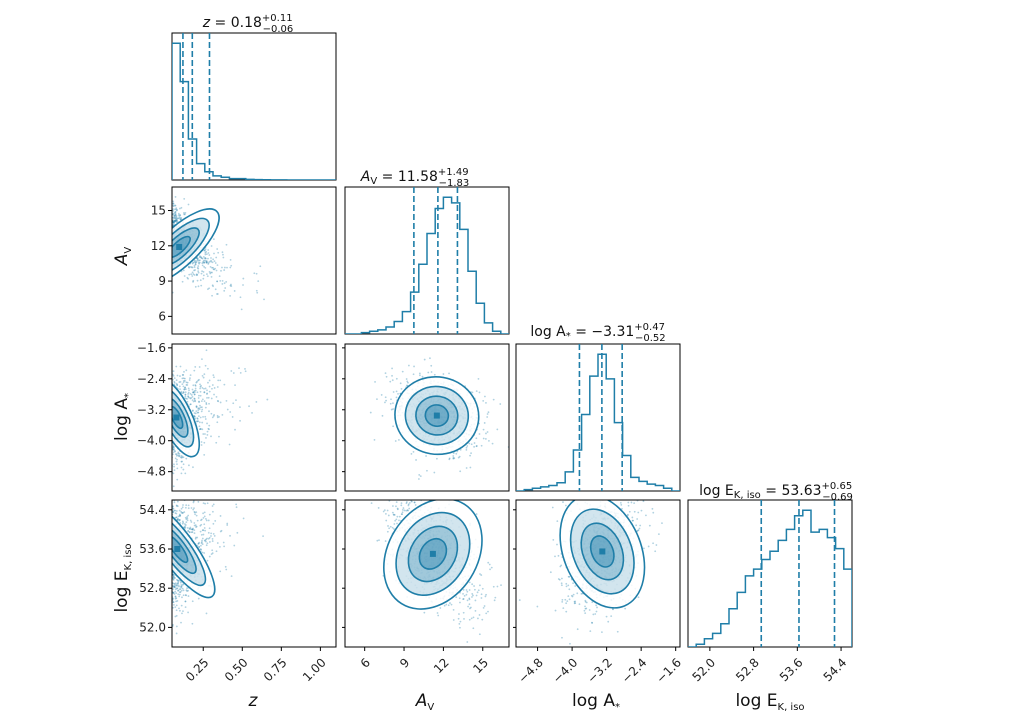 The image size is (1024, 720). What do you see at coordinates (436, 415) in the screenshot?
I see `density-peak` at bounding box center [436, 415].